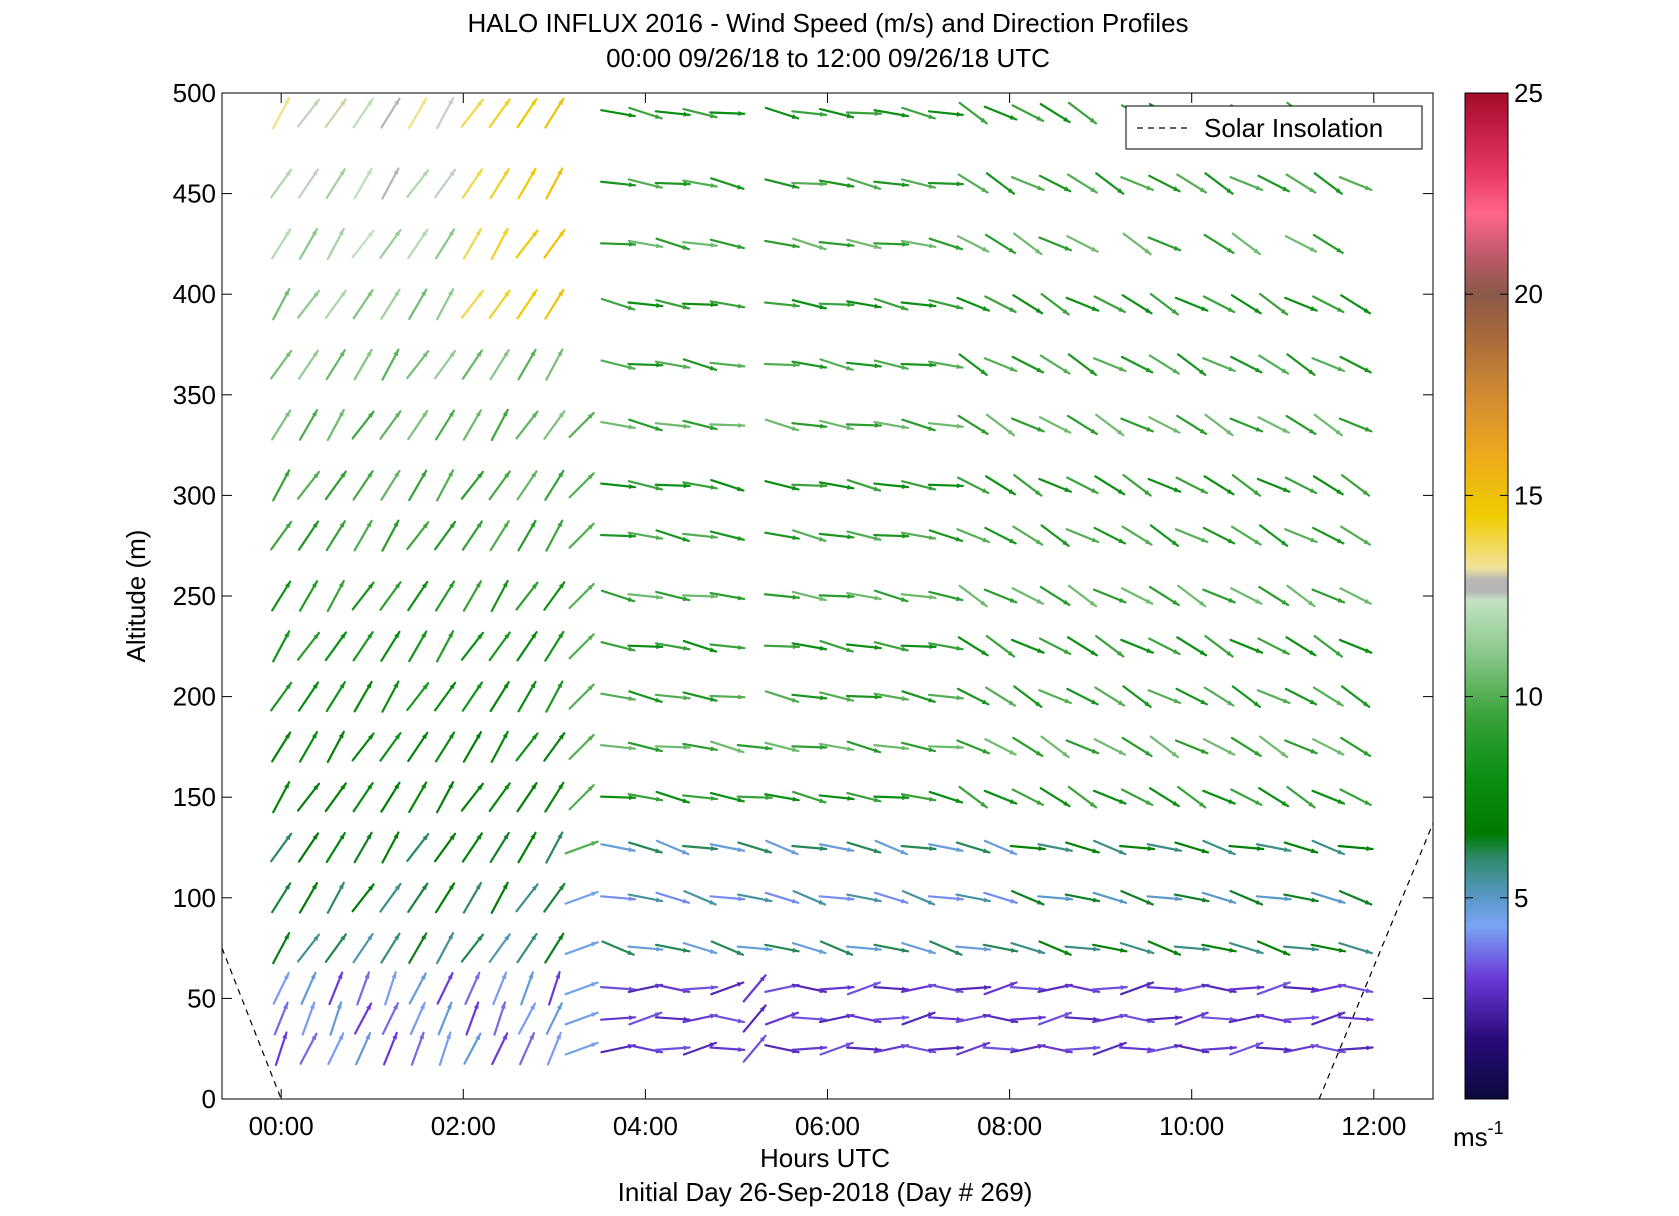 This screenshot has width=1679, height=1216. I want to click on y-tick-label: 350, so click(194, 395).